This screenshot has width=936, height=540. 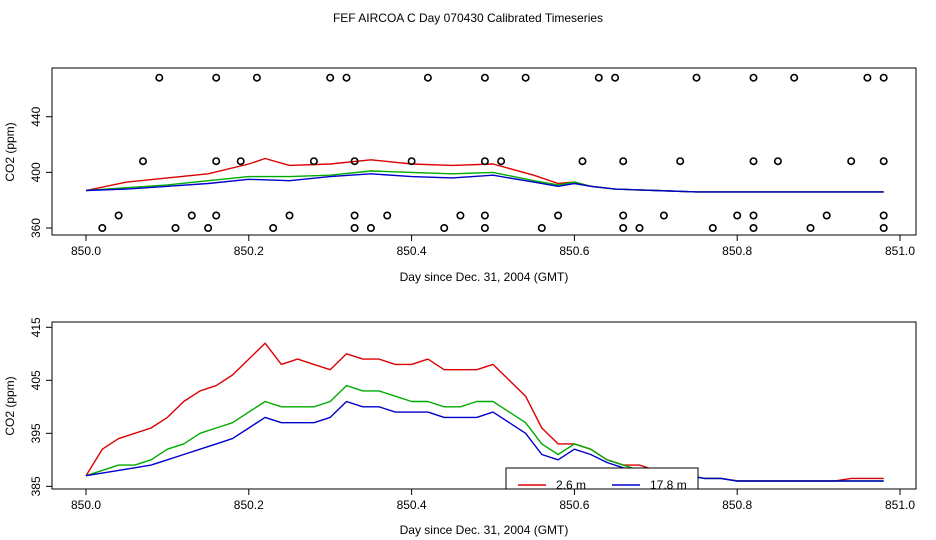 I want to click on legend-label: 2.6 m, so click(x=571, y=485).